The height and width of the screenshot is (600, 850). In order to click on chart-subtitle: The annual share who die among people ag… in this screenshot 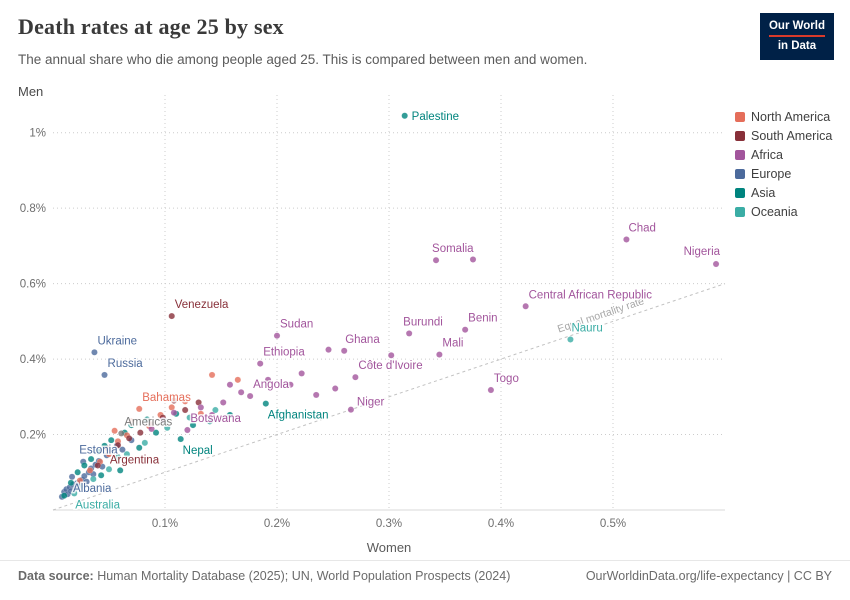, I will do `click(303, 59)`.